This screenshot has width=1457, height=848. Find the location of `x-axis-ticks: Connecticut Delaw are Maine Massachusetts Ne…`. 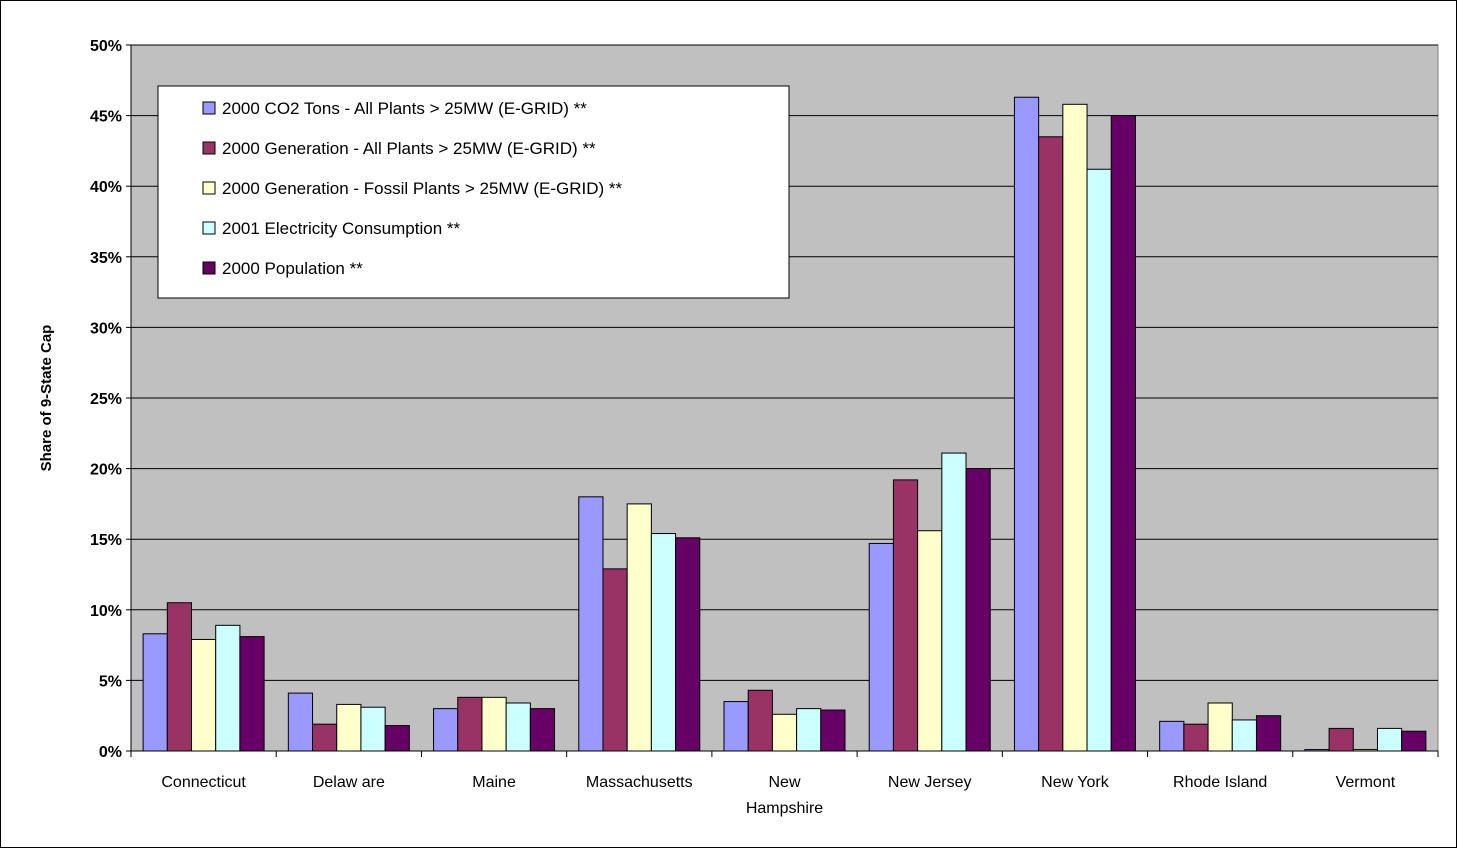

x-axis-ticks: Connecticut Delaw are Maine Massachusetts Ne… is located at coordinates (784, 784).